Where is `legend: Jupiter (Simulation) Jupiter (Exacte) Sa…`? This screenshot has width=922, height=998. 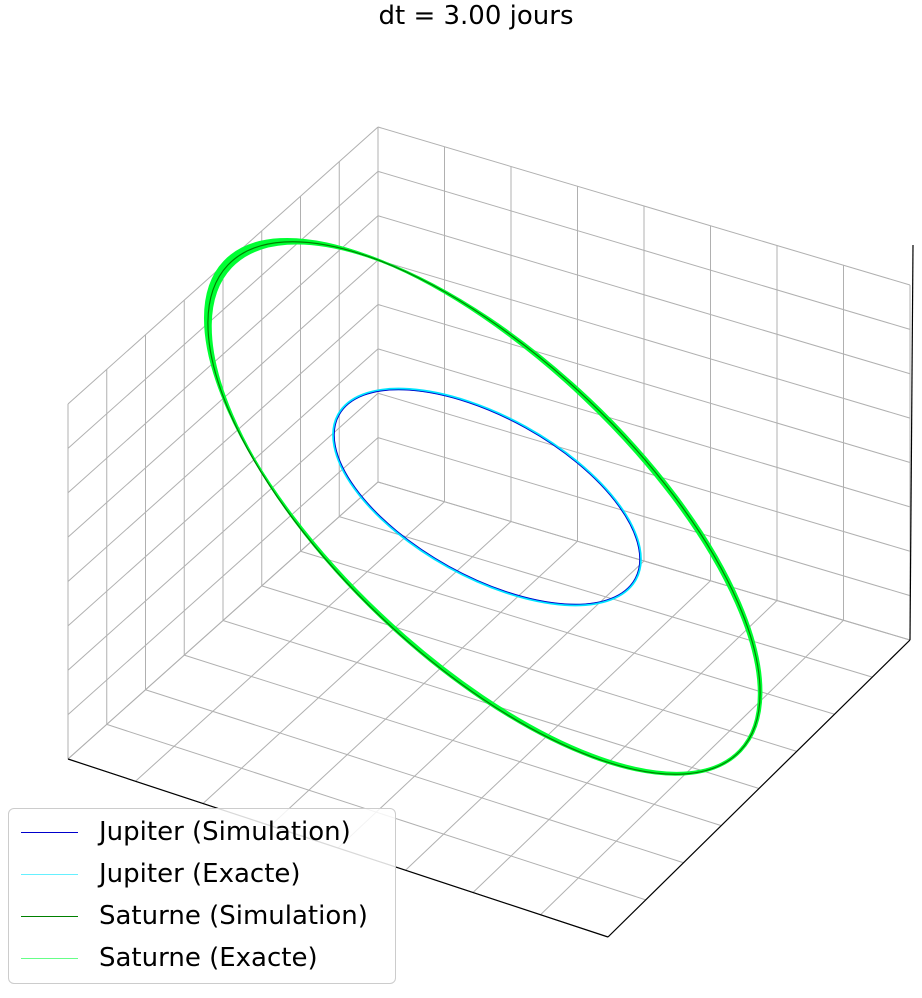
legend: Jupiter (Simulation) Jupiter (Exacte) Sa… is located at coordinates (202, 896).